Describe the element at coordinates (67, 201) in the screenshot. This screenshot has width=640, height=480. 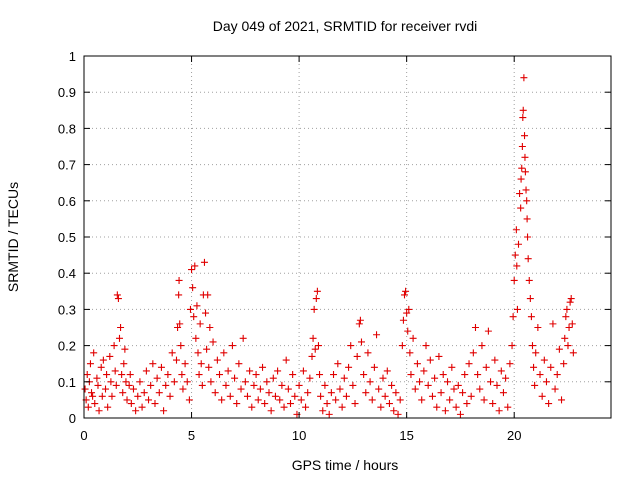
I see `y-tick-label: 0.6` at that location.